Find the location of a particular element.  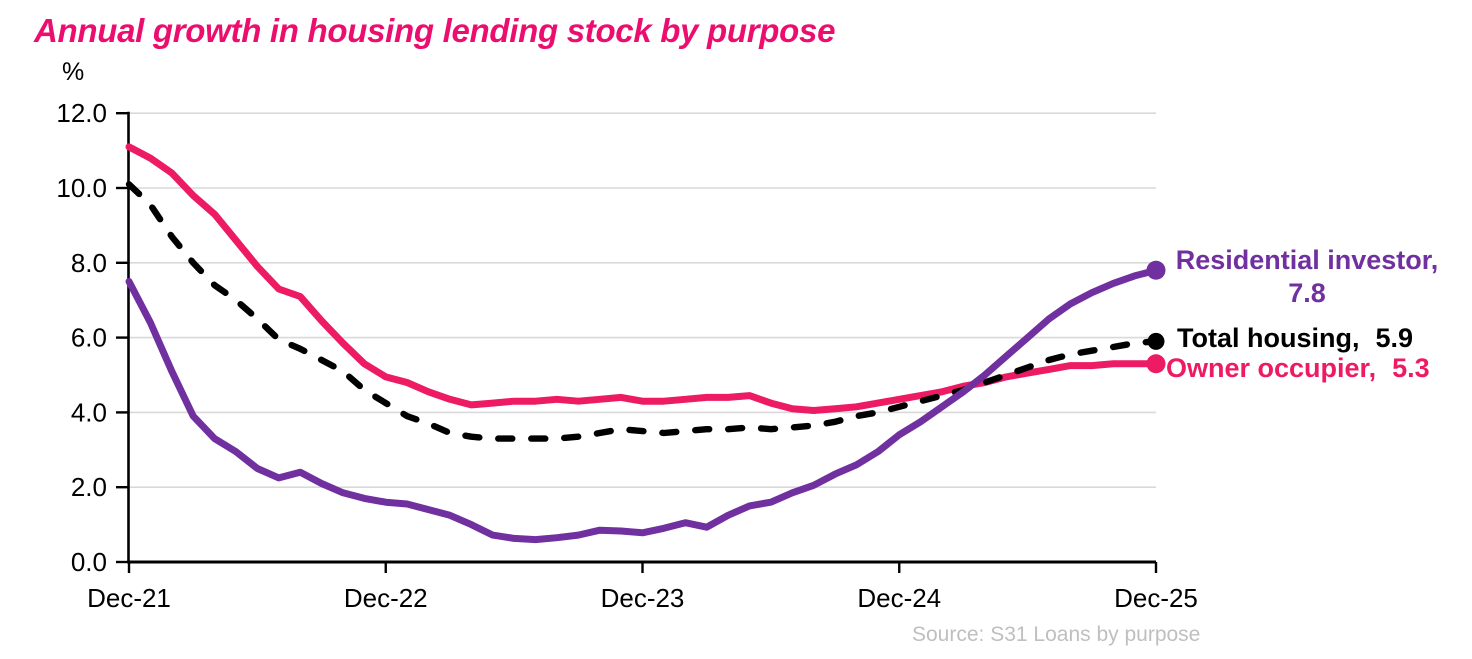

series-label-owner-occupier-text: Owner occupier, is located at coordinates (1271, 368).